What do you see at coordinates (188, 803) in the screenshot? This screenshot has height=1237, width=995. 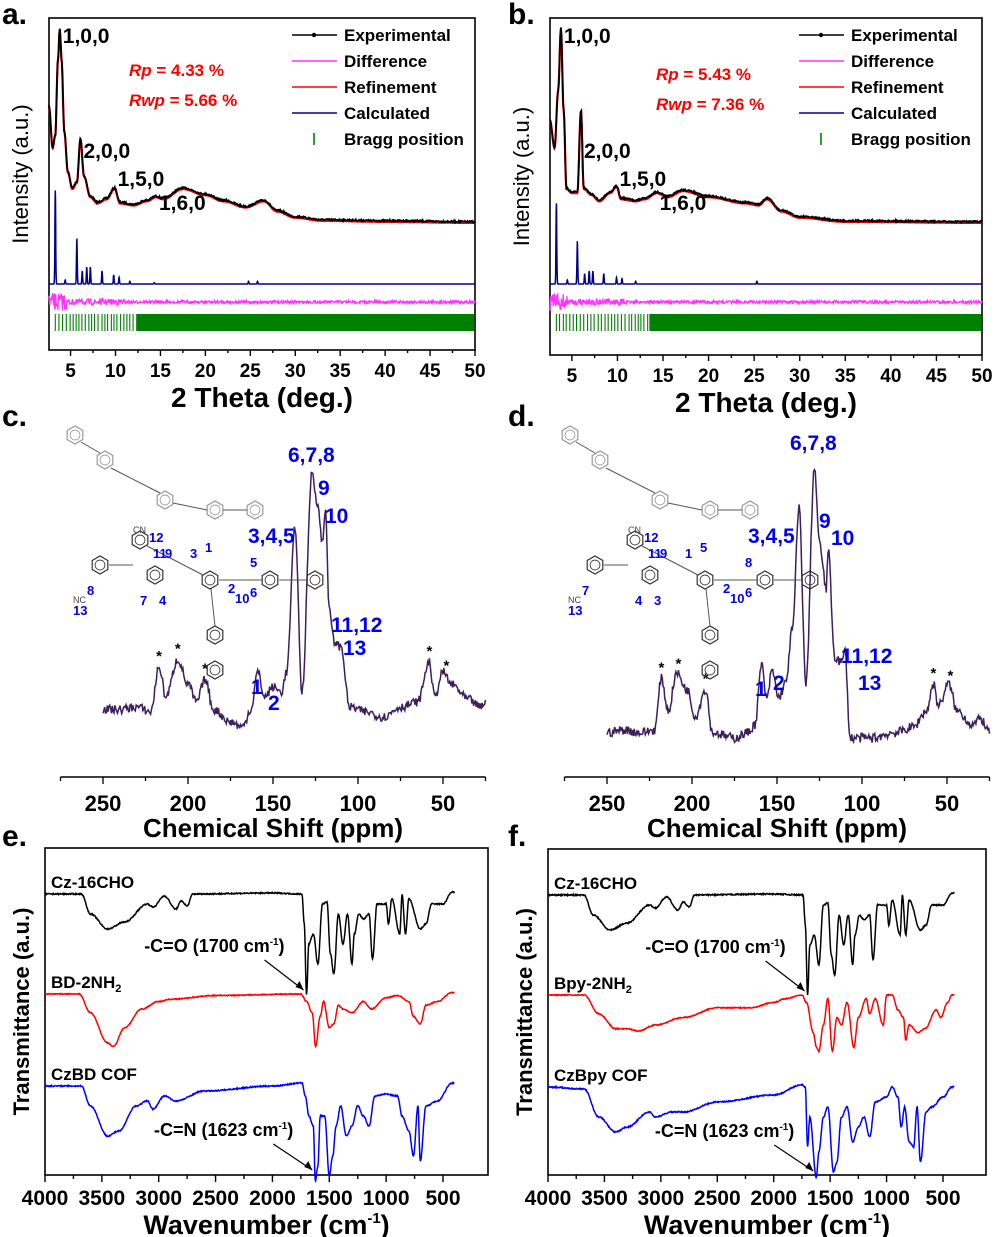 I see `x-tick-label: 200` at bounding box center [188, 803].